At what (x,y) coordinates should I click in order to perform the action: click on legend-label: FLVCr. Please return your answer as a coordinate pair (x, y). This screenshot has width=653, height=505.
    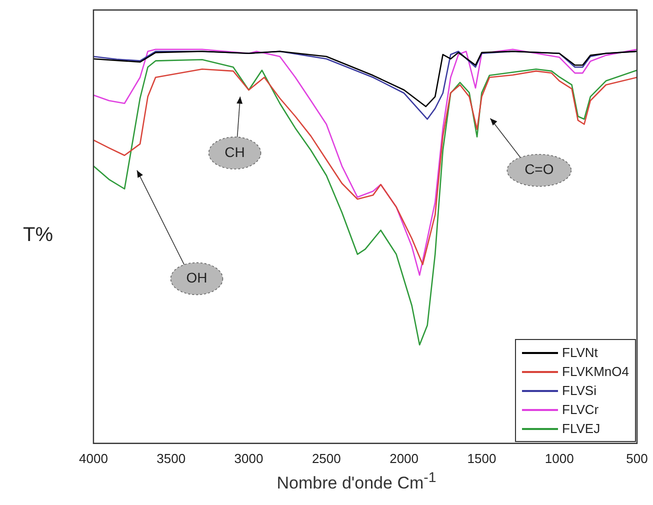
    Looking at the image, I should click on (580, 410).